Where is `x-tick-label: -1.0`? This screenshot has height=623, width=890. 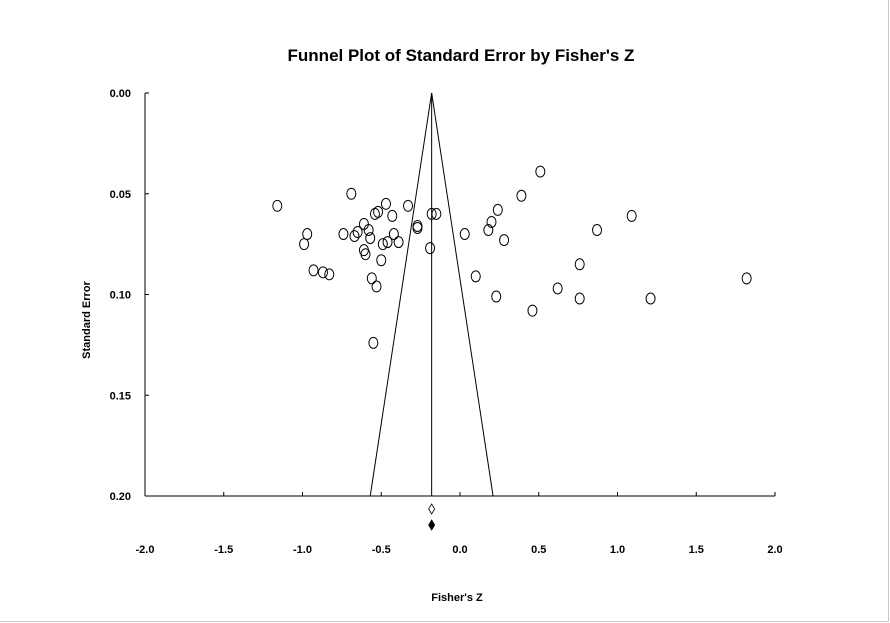
x-tick-label: -1.0 is located at coordinates (302, 550).